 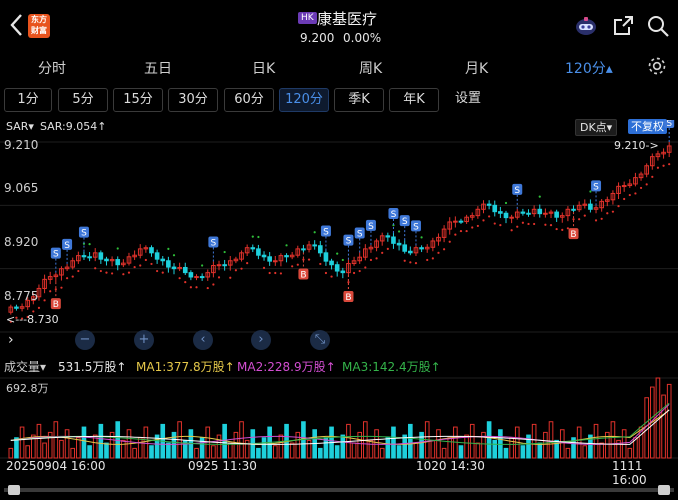 I want to click on chip-year-k: 年K, so click(x=414, y=100).